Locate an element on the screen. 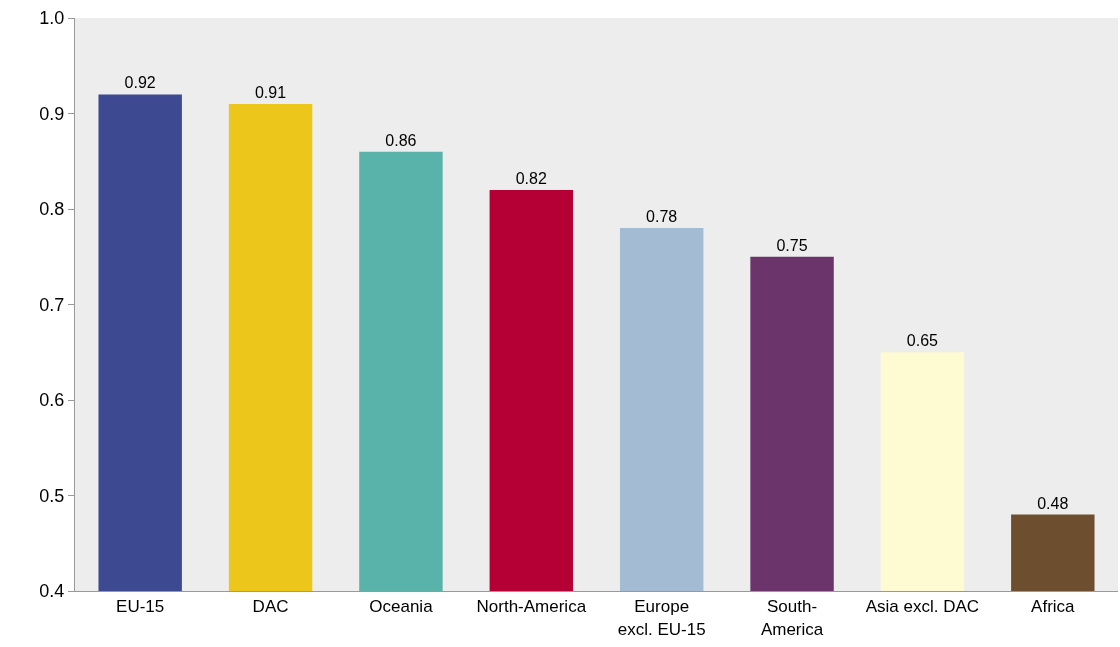 The height and width of the screenshot is (647, 1120). y-tick-label: 0.8 is located at coordinates (52, 209).